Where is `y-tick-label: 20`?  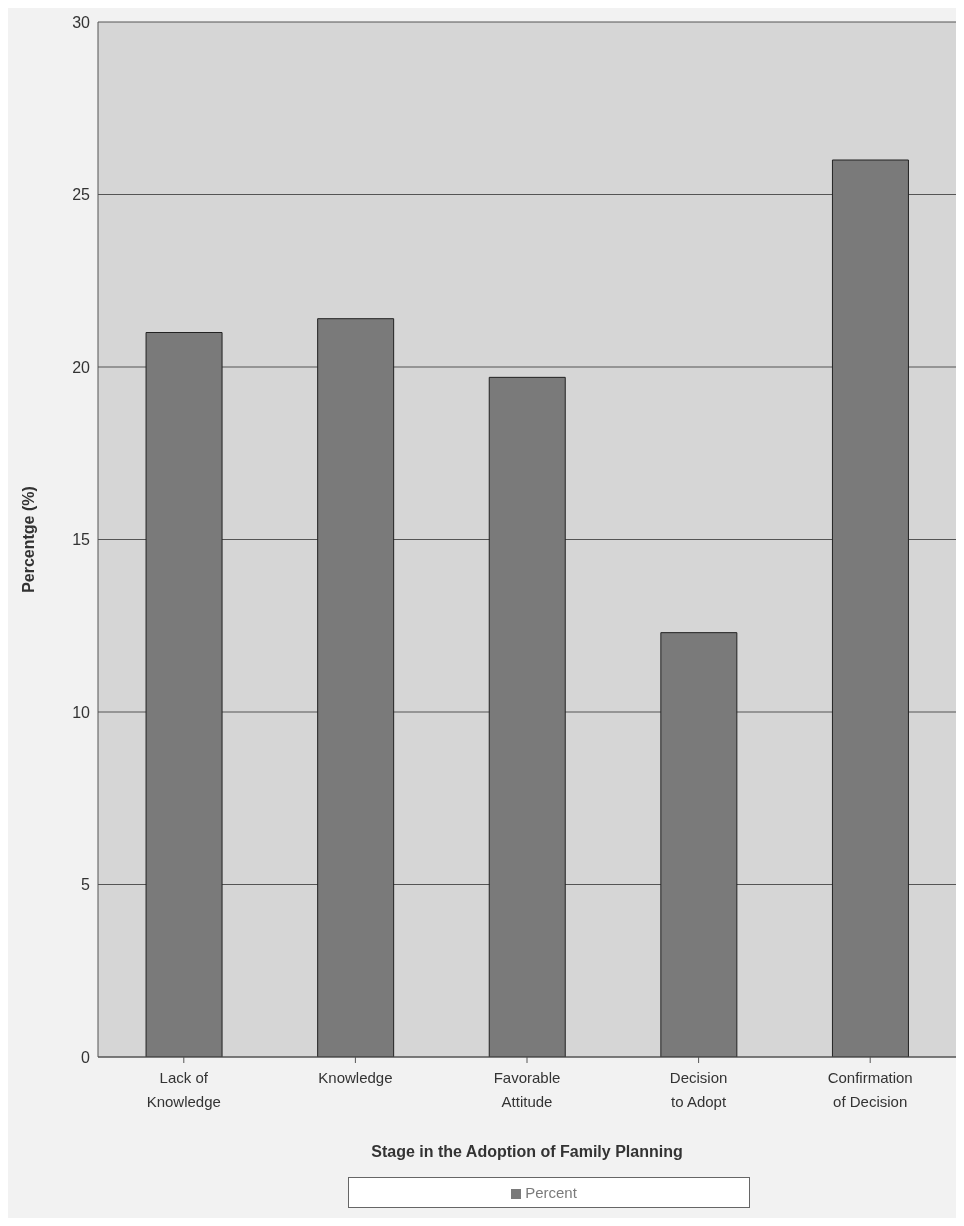
y-tick-label: 20 is located at coordinates (81, 367).